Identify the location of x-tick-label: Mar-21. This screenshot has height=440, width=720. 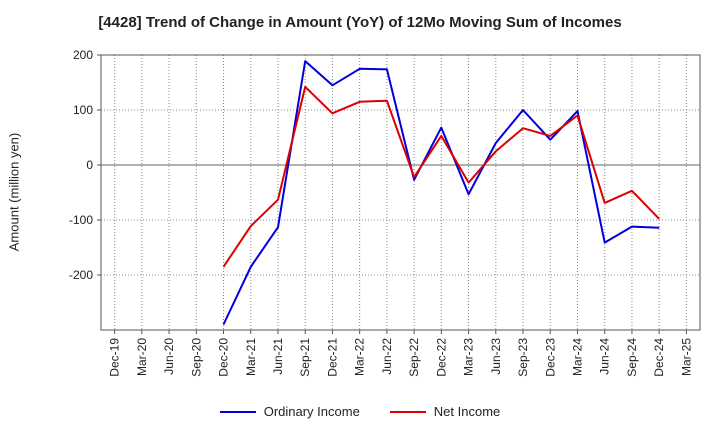
(251, 357).